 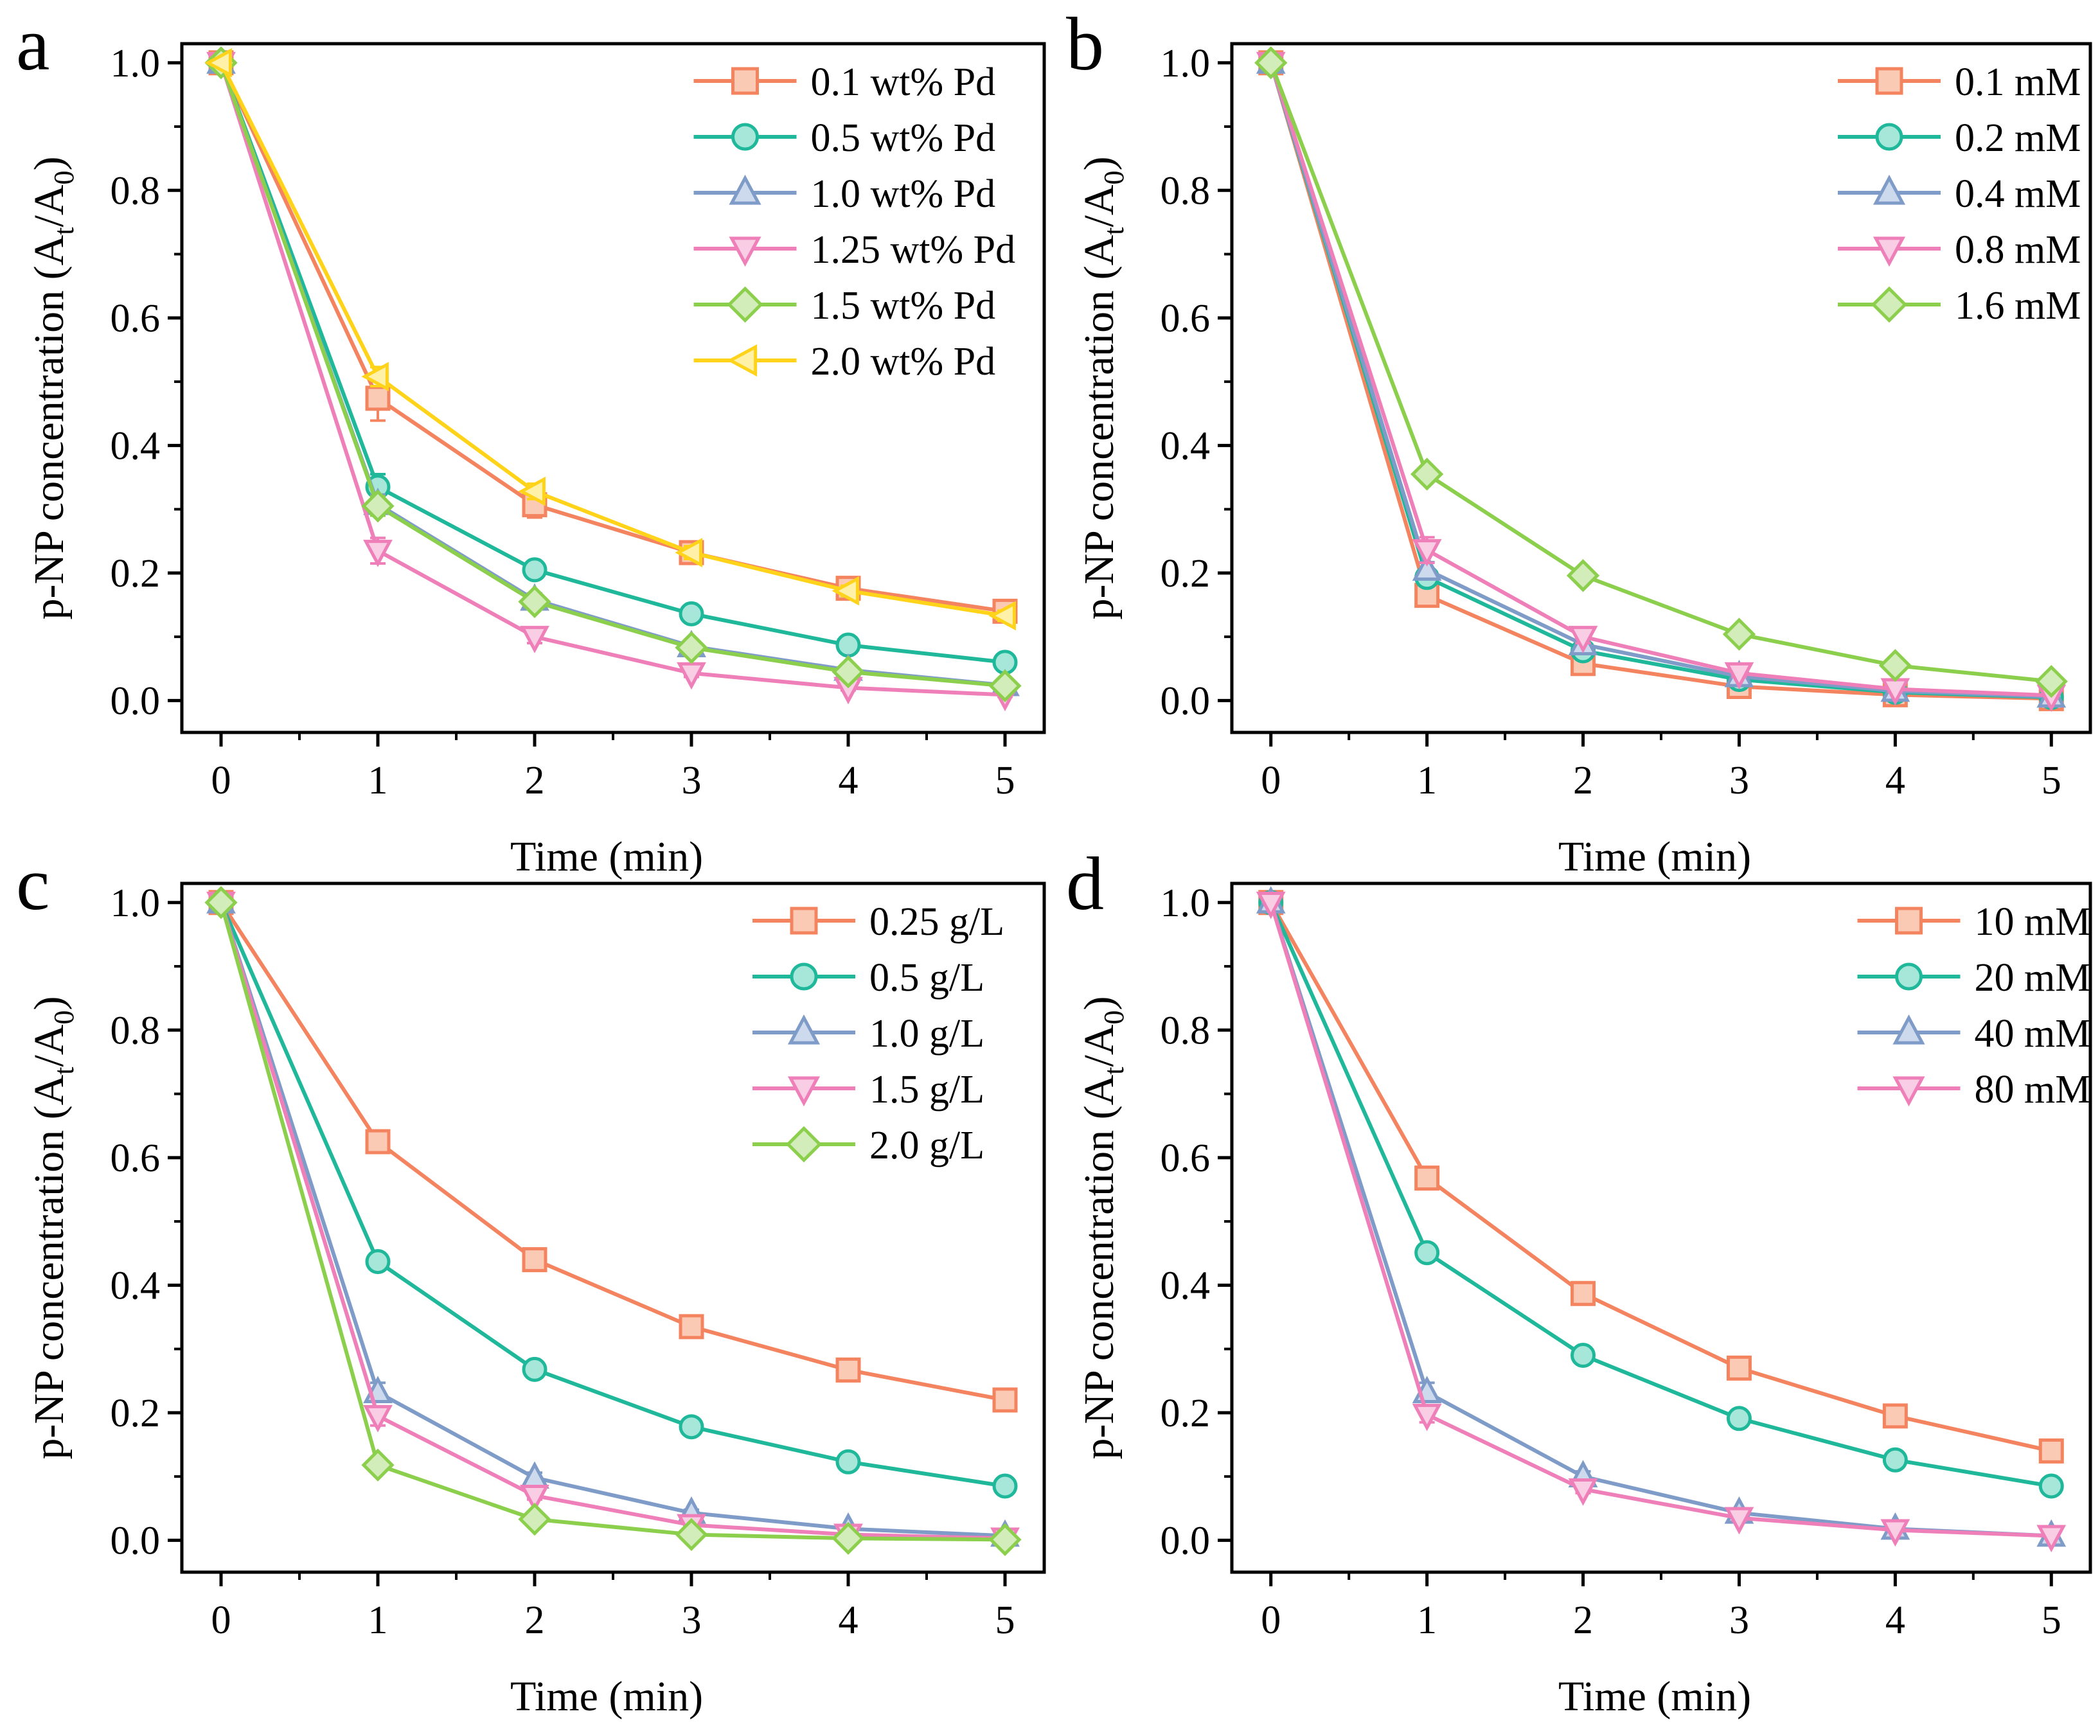 What do you see at coordinates (1186, 1158) in the screenshot?
I see `y-tick-label: 0.6` at bounding box center [1186, 1158].